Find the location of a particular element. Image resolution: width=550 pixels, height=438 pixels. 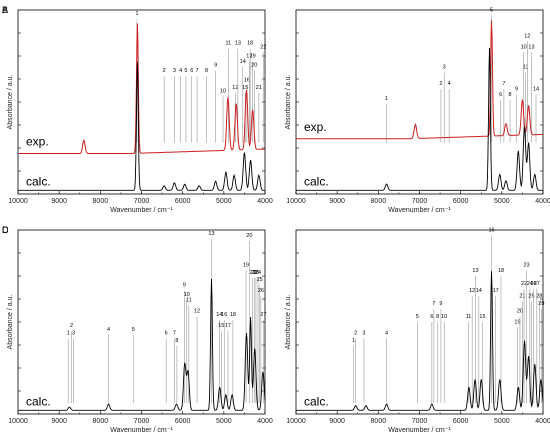

peak-label-23: 23 is located at coordinates (526, 265).